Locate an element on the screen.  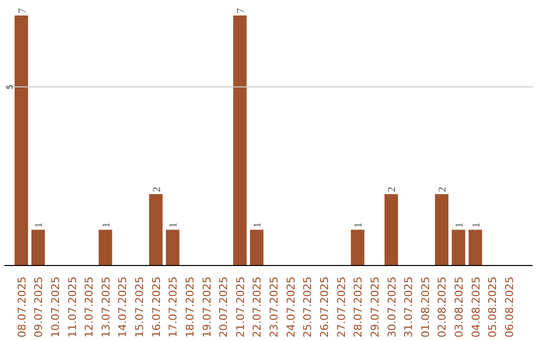
x-tick-label: 08.07.2025 is located at coordinates (21, 307).